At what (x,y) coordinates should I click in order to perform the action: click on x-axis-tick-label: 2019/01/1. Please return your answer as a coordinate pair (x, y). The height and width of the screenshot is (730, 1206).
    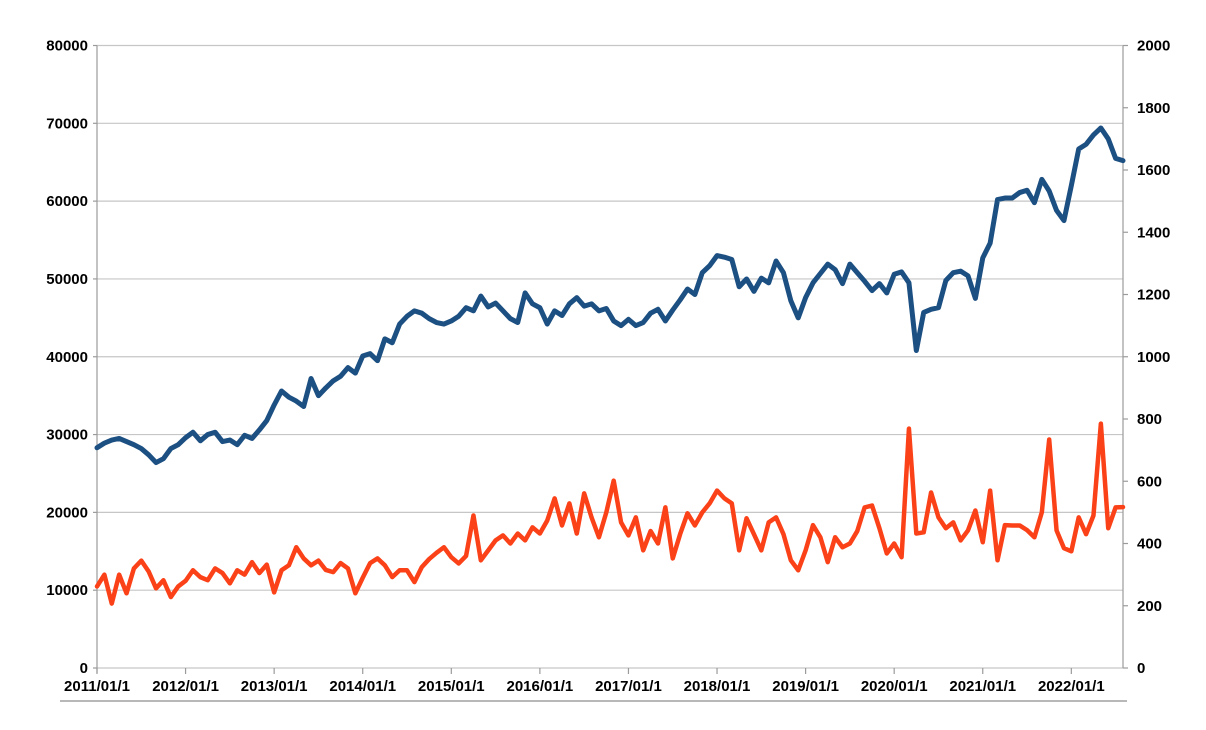
    Looking at the image, I should click on (805, 686).